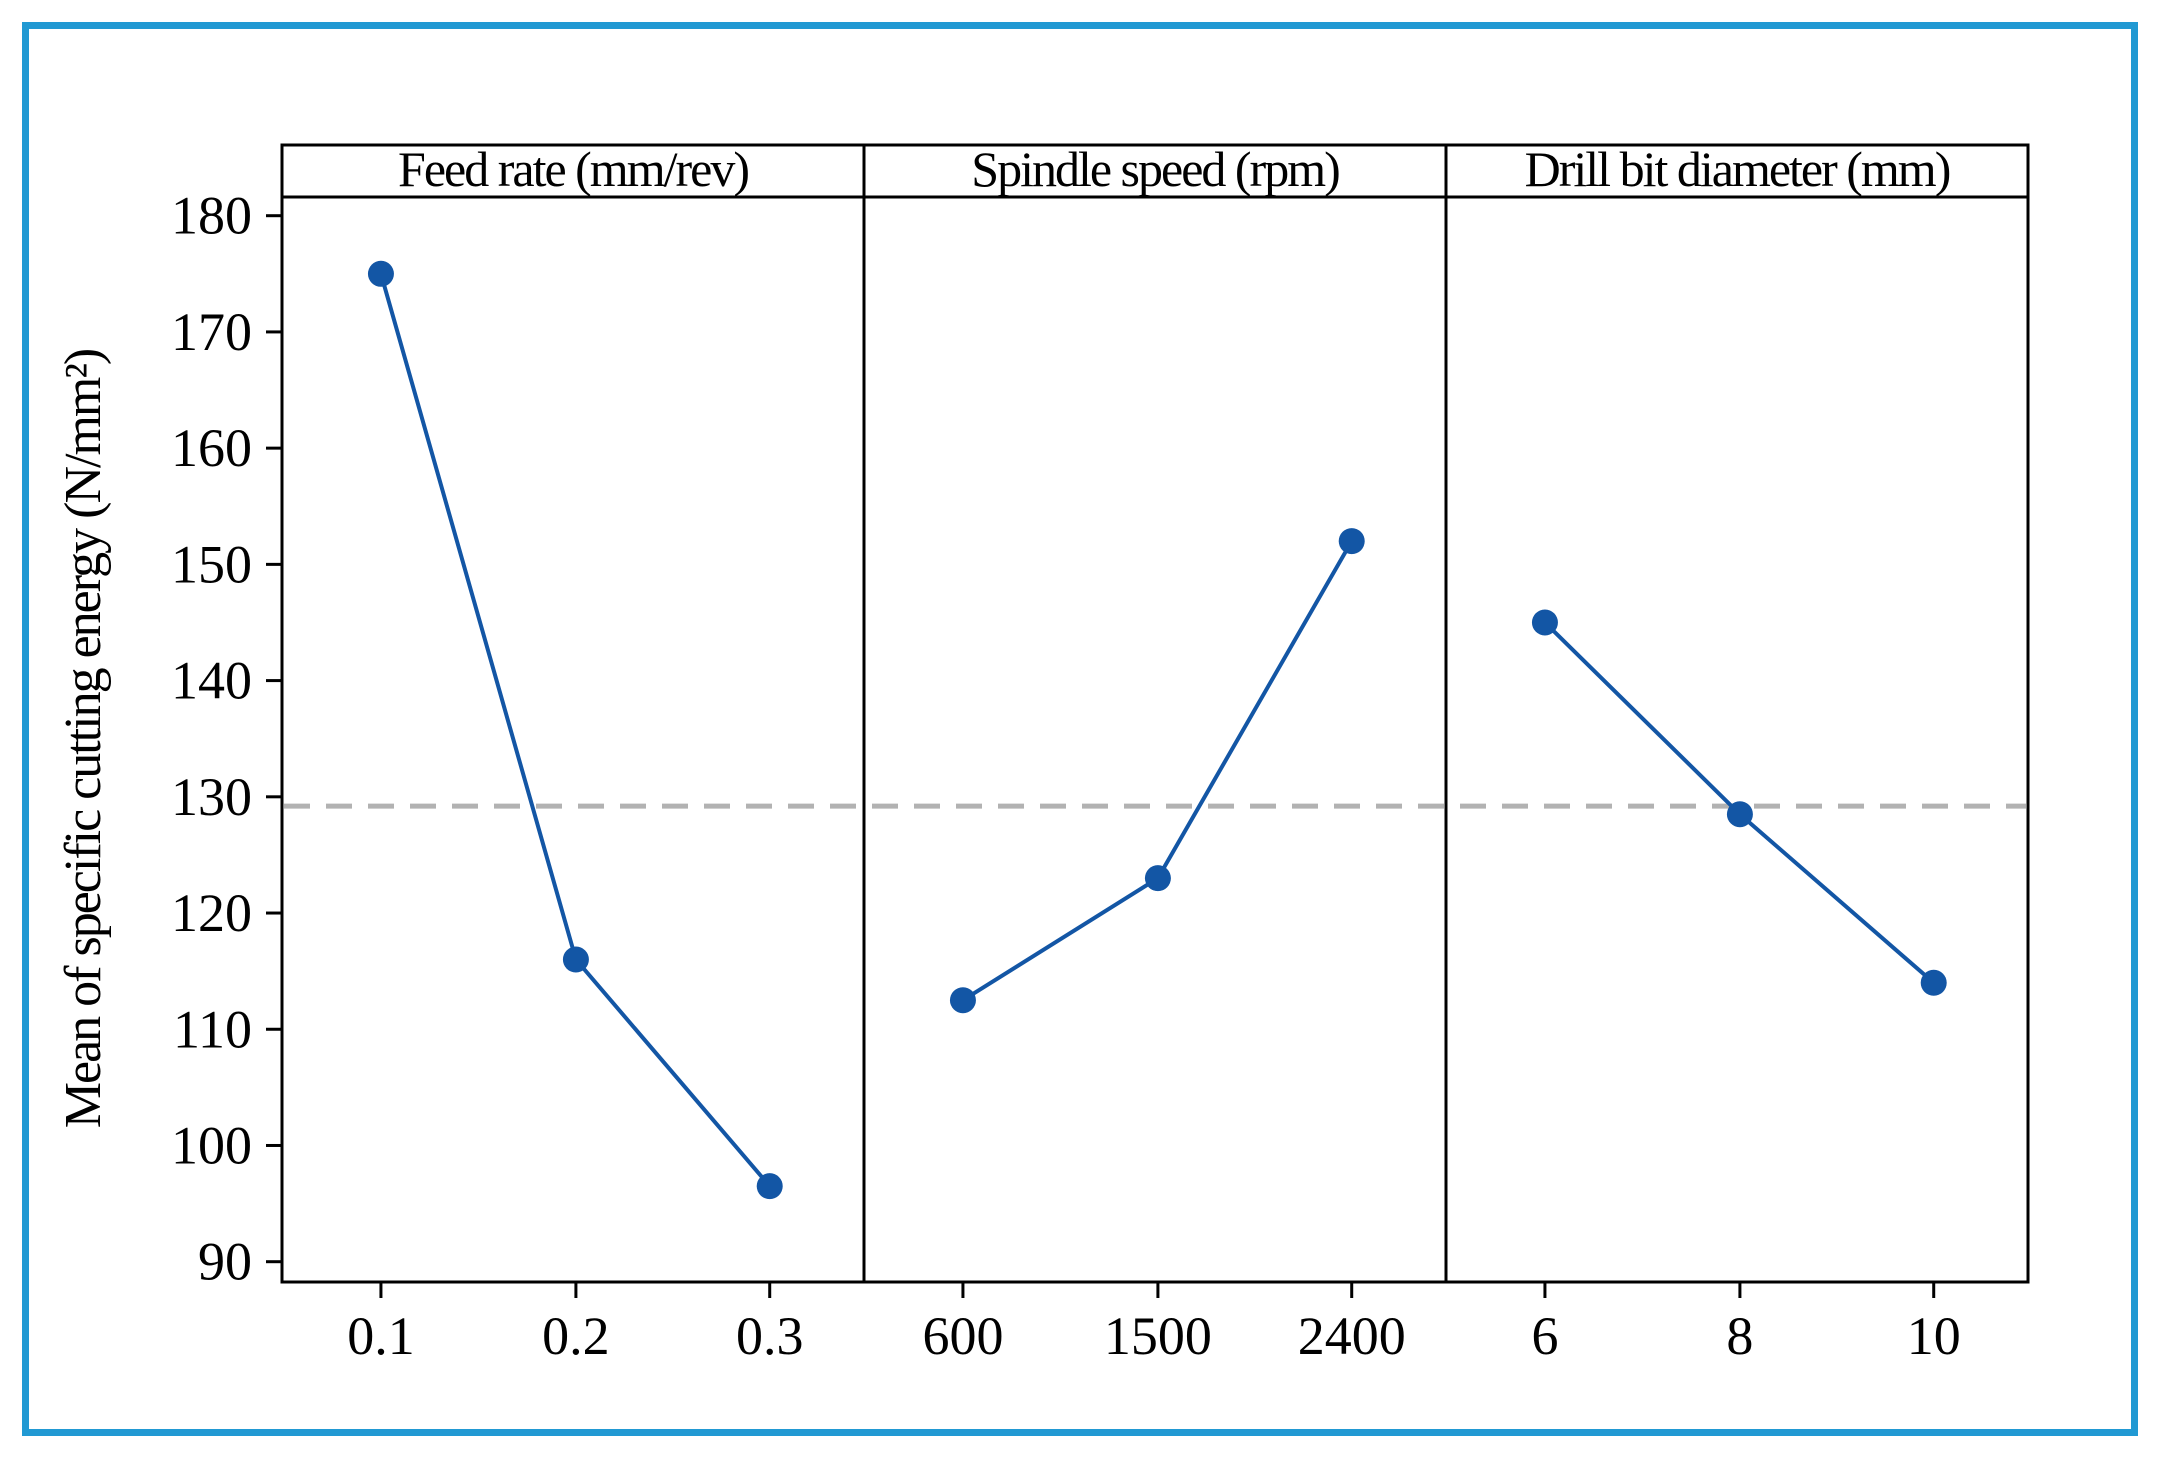 This screenshot has width=2160, height=1458. Describe the element at coordinates (381, 1336) in the screenshot. I see `x-tick-label: 0.1` at that location.